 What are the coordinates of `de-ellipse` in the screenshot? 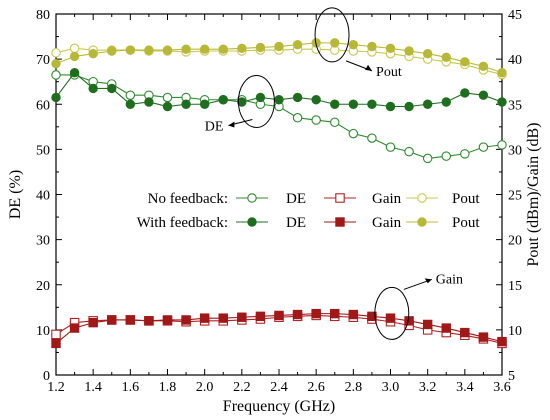 It's located at (256, 101).